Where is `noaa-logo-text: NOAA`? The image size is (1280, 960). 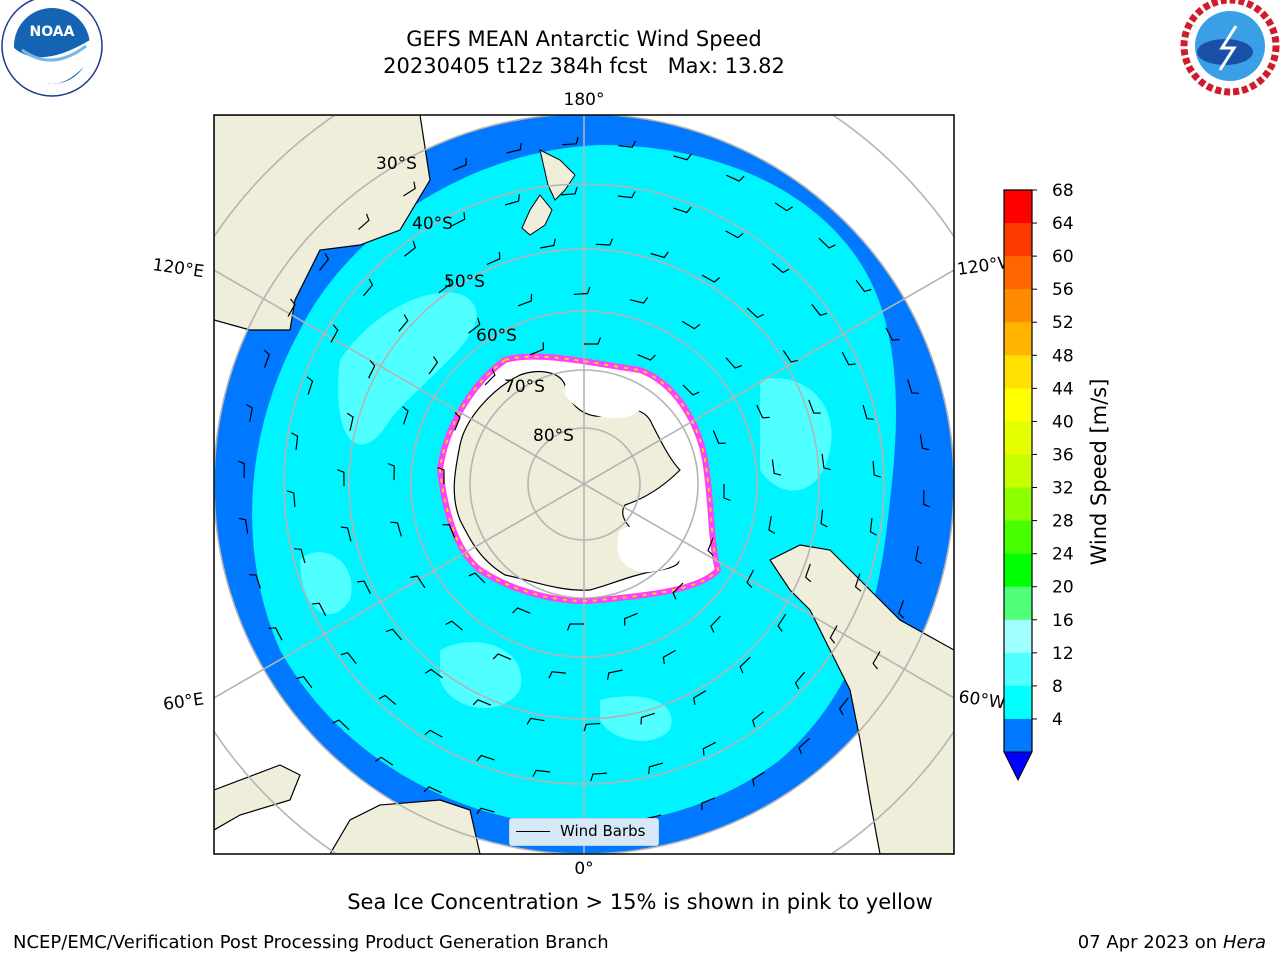
noaa-logo-text: NOAA is located at coordinates (52, 32).